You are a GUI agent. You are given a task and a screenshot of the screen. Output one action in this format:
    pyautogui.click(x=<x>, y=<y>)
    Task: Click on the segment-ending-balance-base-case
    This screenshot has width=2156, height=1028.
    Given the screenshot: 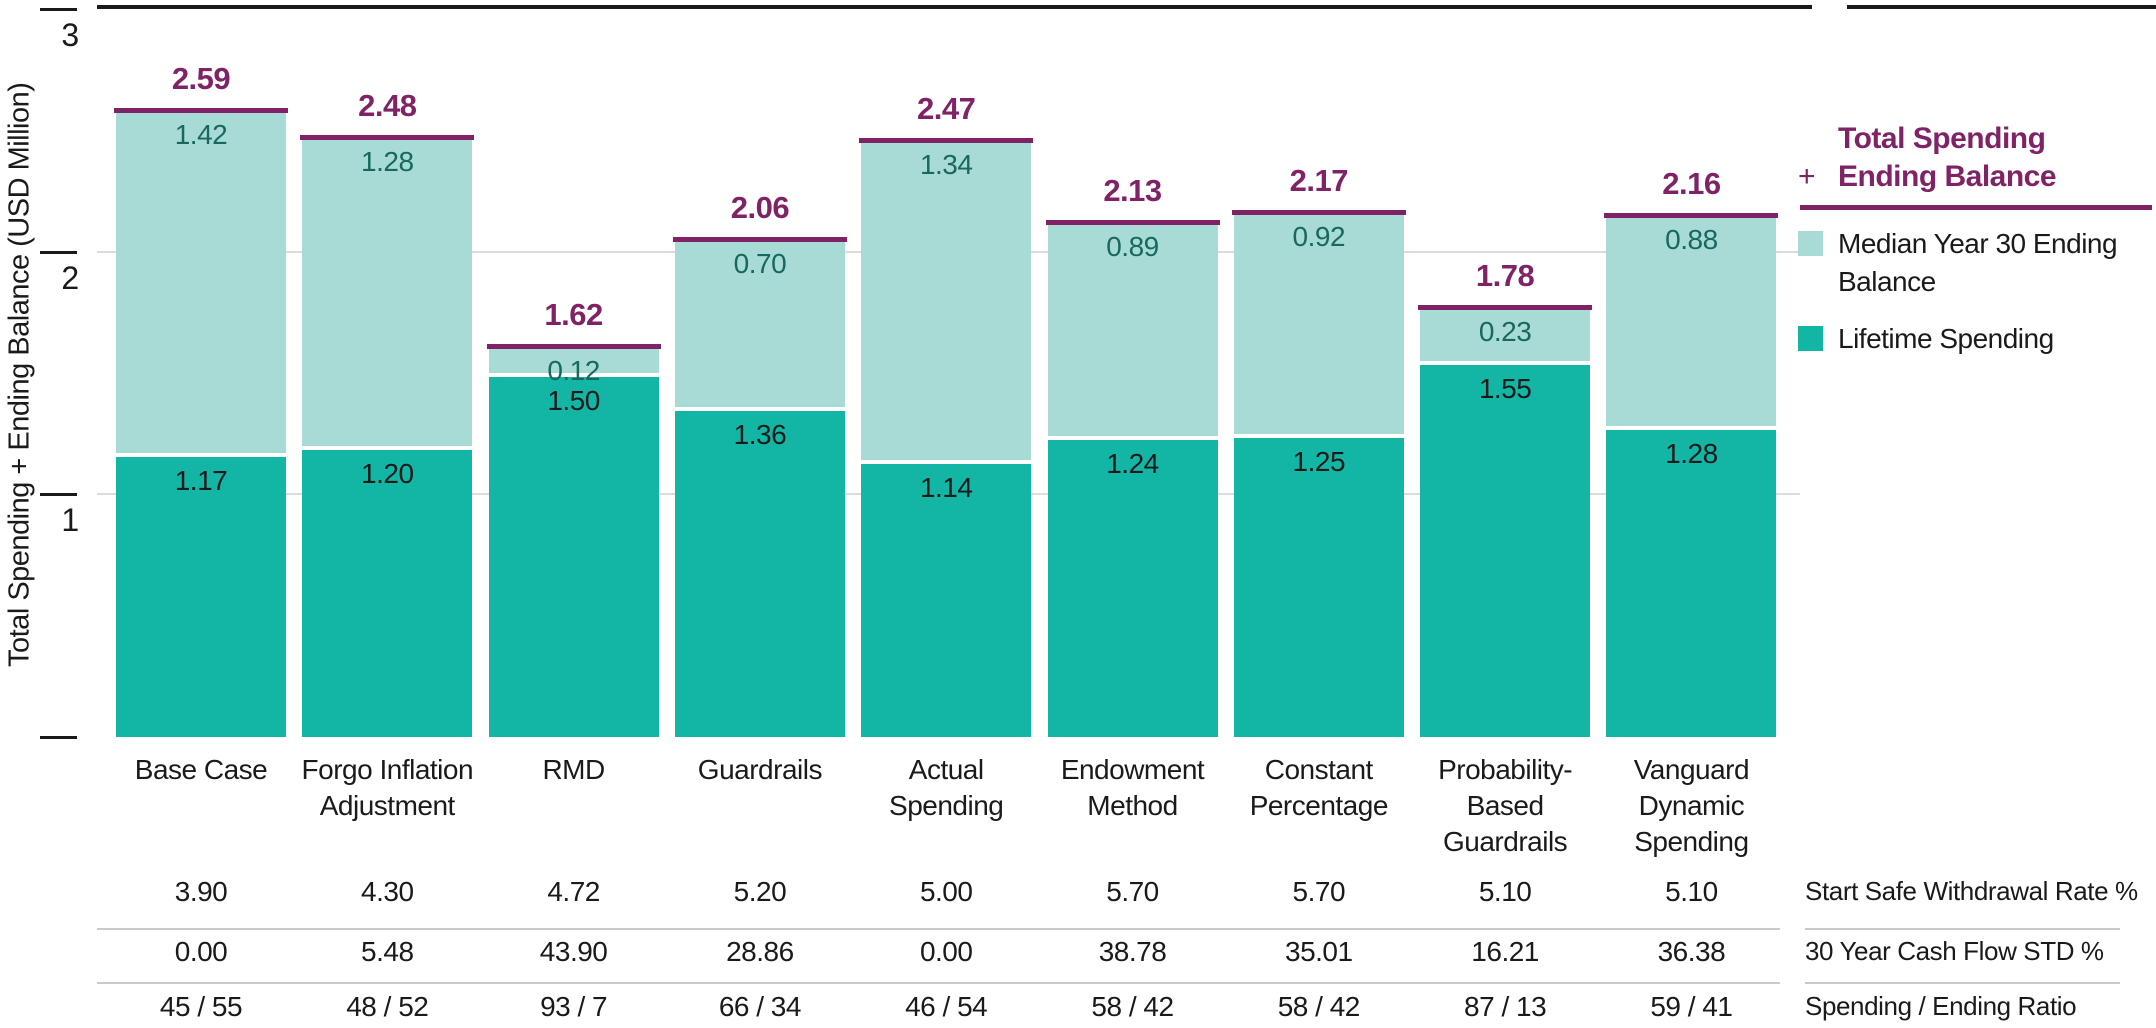 What is the action you would take?
    pyautogui.click(x=201, y=283)
    